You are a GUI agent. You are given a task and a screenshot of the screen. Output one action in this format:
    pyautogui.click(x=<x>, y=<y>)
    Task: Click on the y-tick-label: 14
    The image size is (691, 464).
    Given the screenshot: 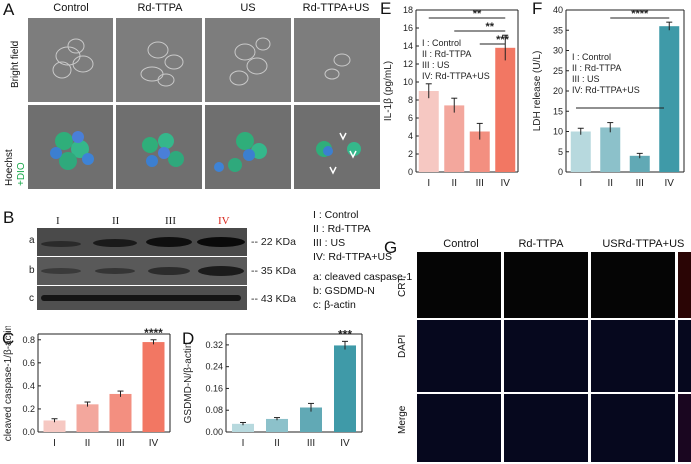 What is the action you would take?
    pyautogui.click(x=408, y=46)
    